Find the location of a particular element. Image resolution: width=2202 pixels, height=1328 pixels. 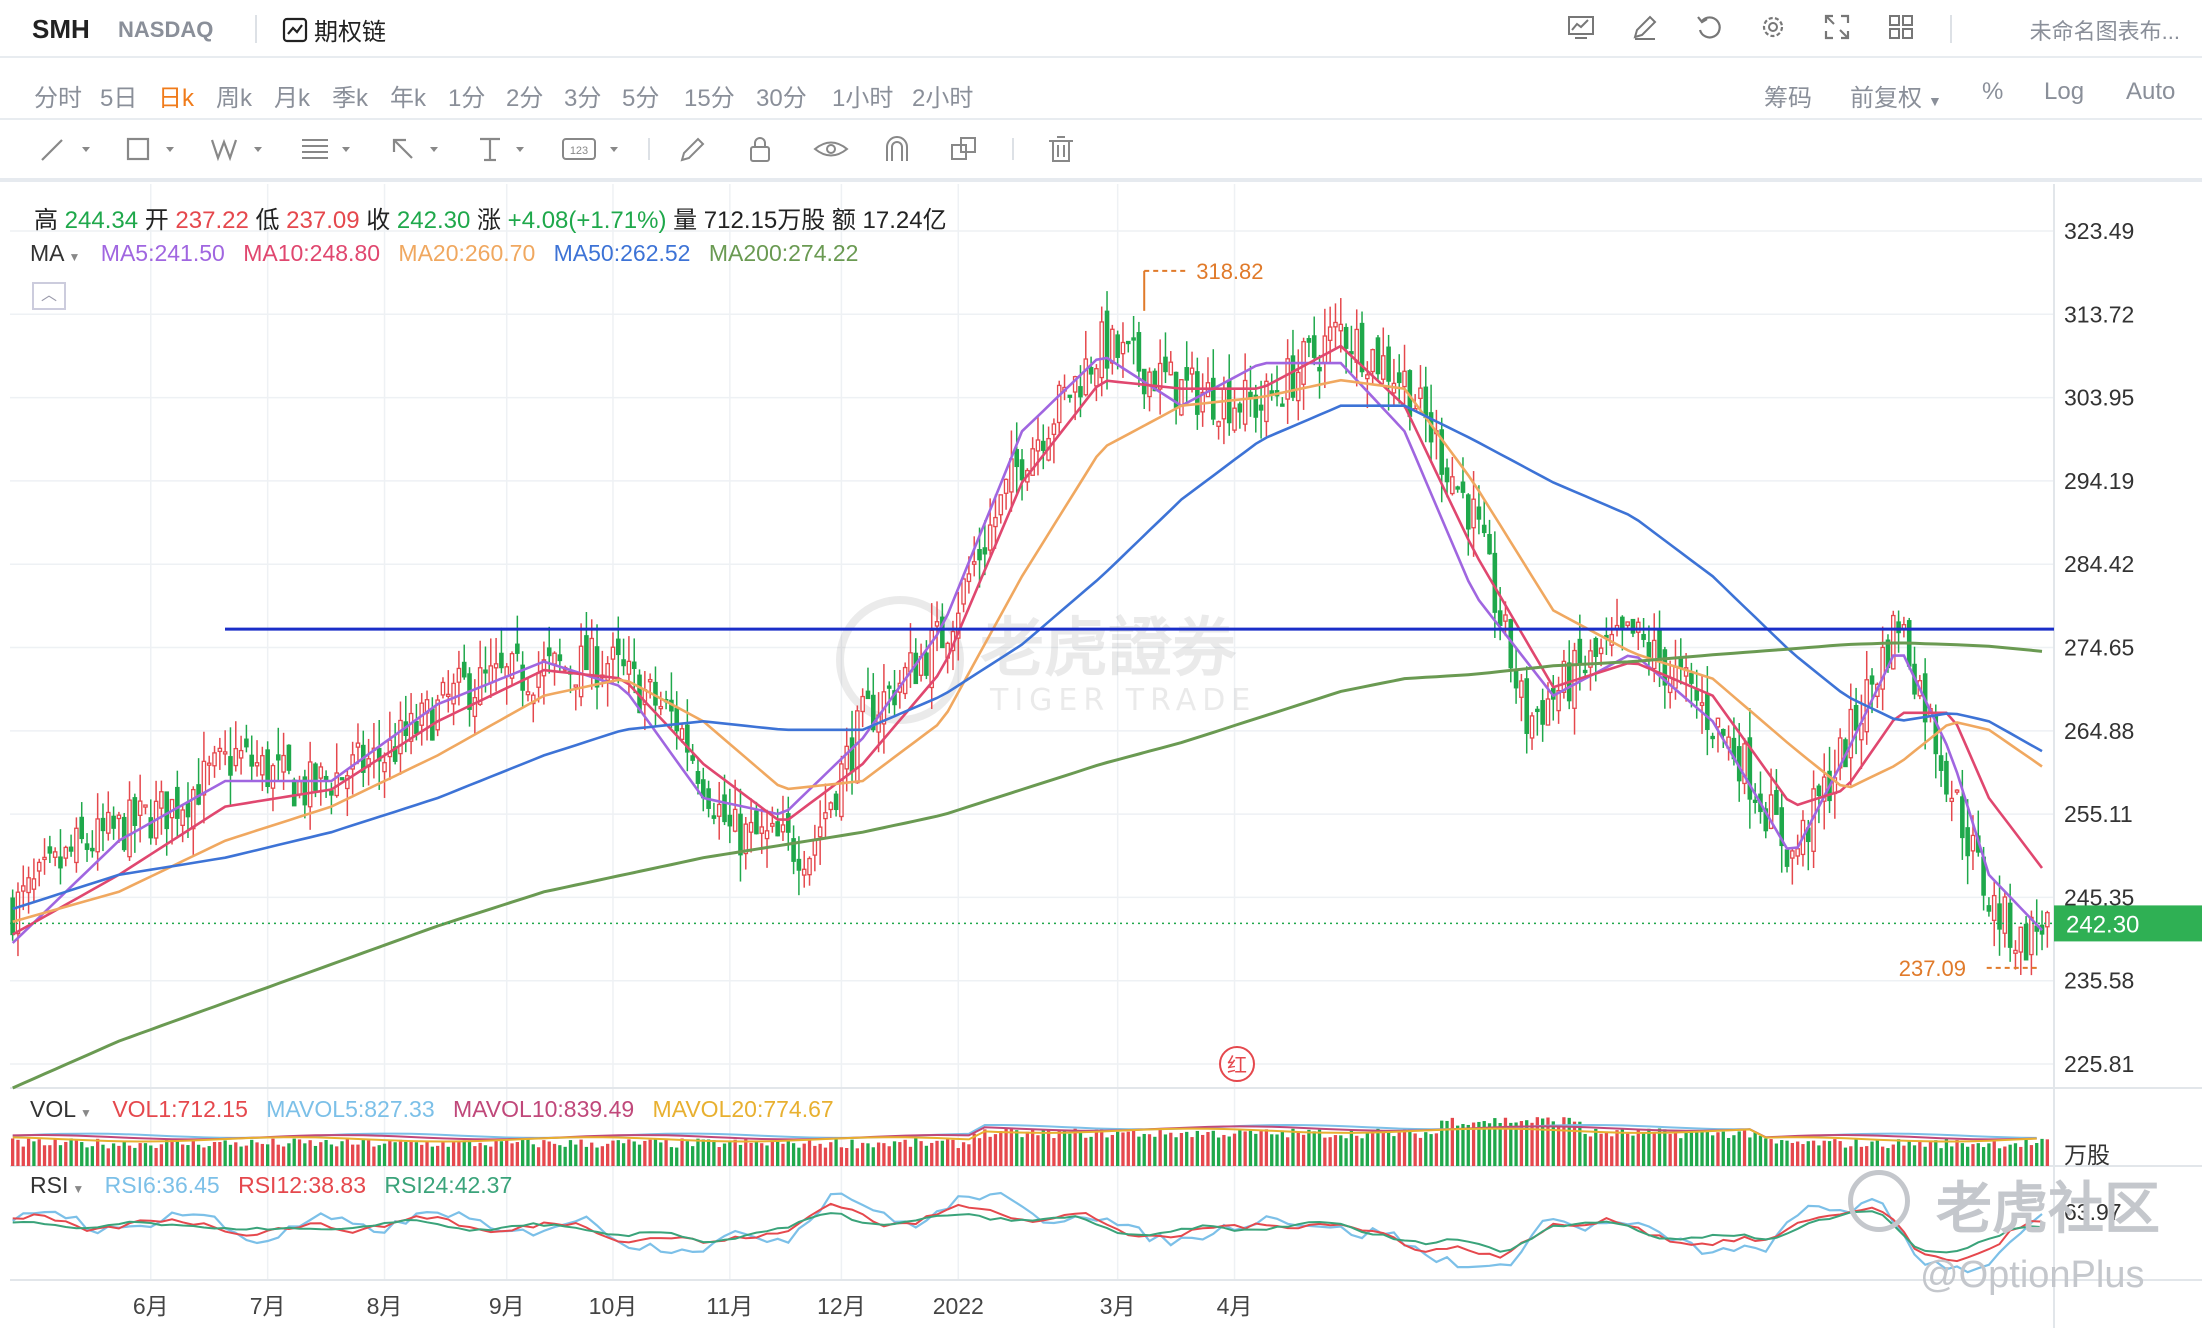

clone-icon is located at coordinates (965, 149).